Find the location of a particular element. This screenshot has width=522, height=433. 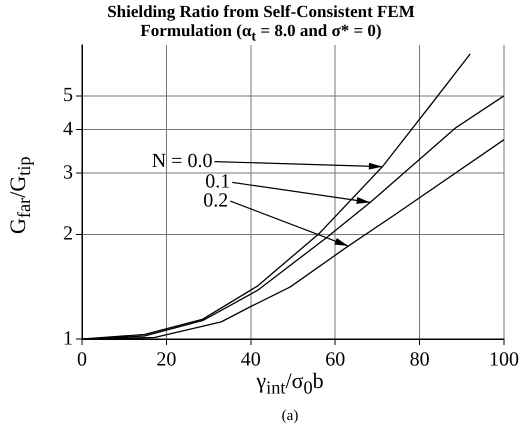

x-tick-label: 20 is located at coordinates (166, 359).